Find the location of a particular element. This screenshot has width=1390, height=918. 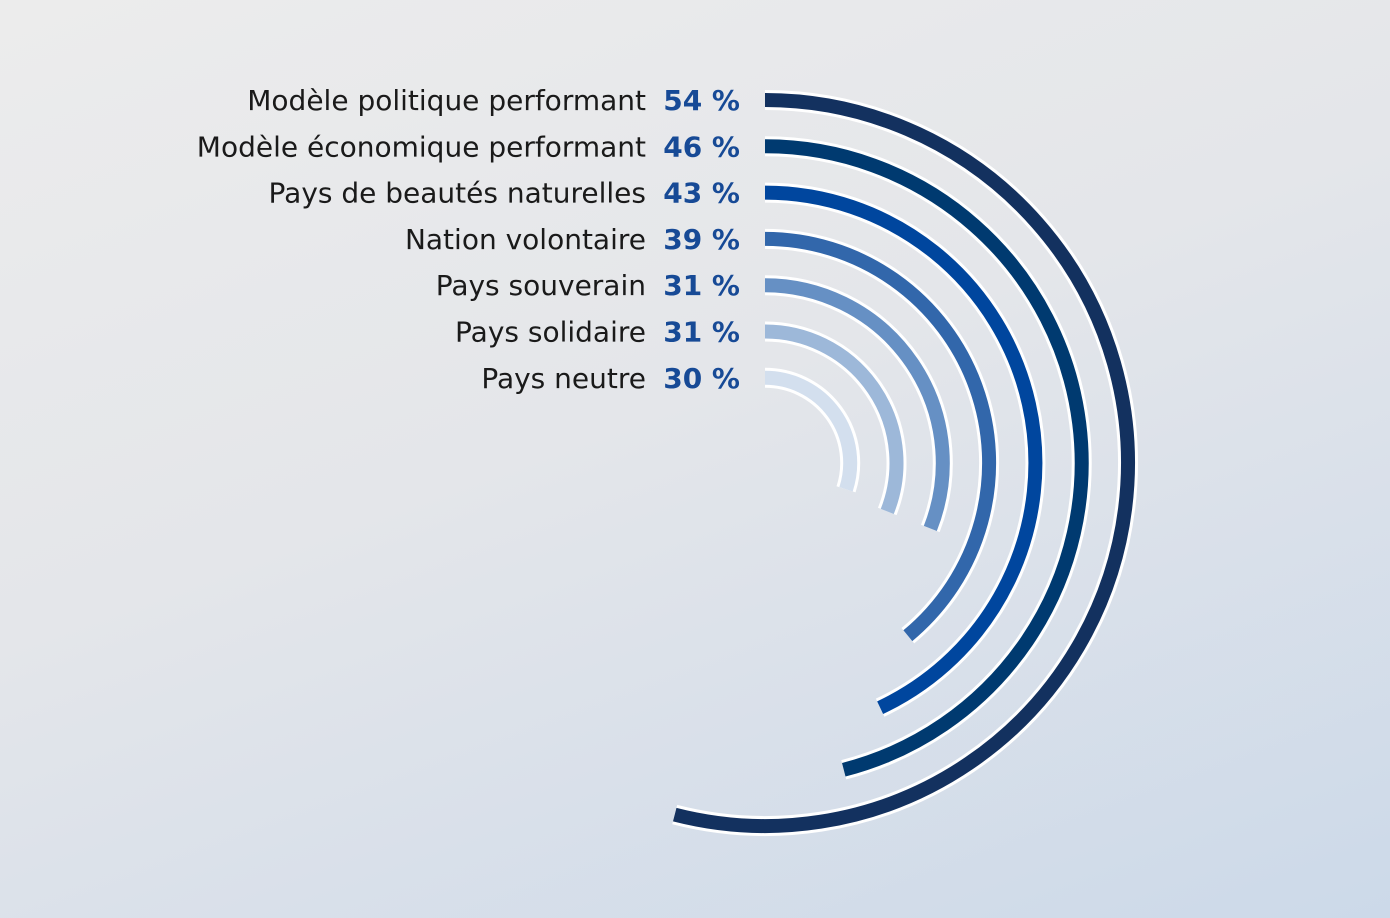

bar-arc-pays-neutre is located at coordinates (811, 431).